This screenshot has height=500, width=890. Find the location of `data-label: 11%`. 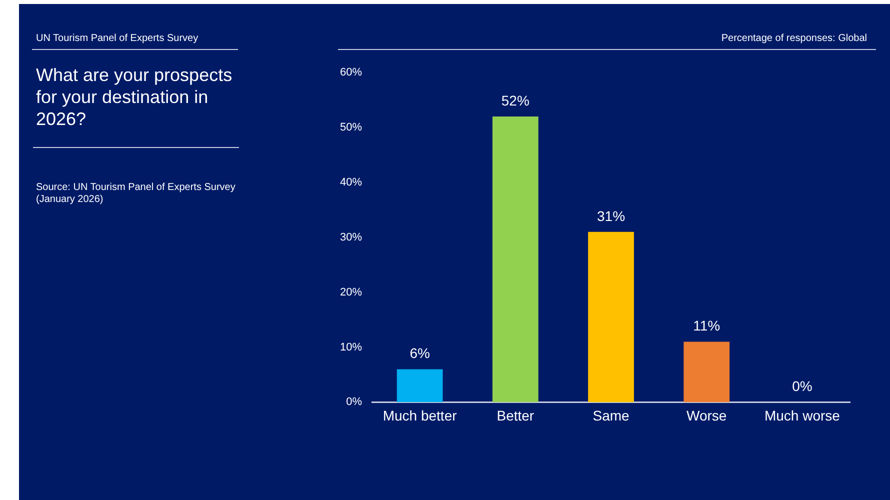

data-label: 11% is located at coordinates (706, 326).